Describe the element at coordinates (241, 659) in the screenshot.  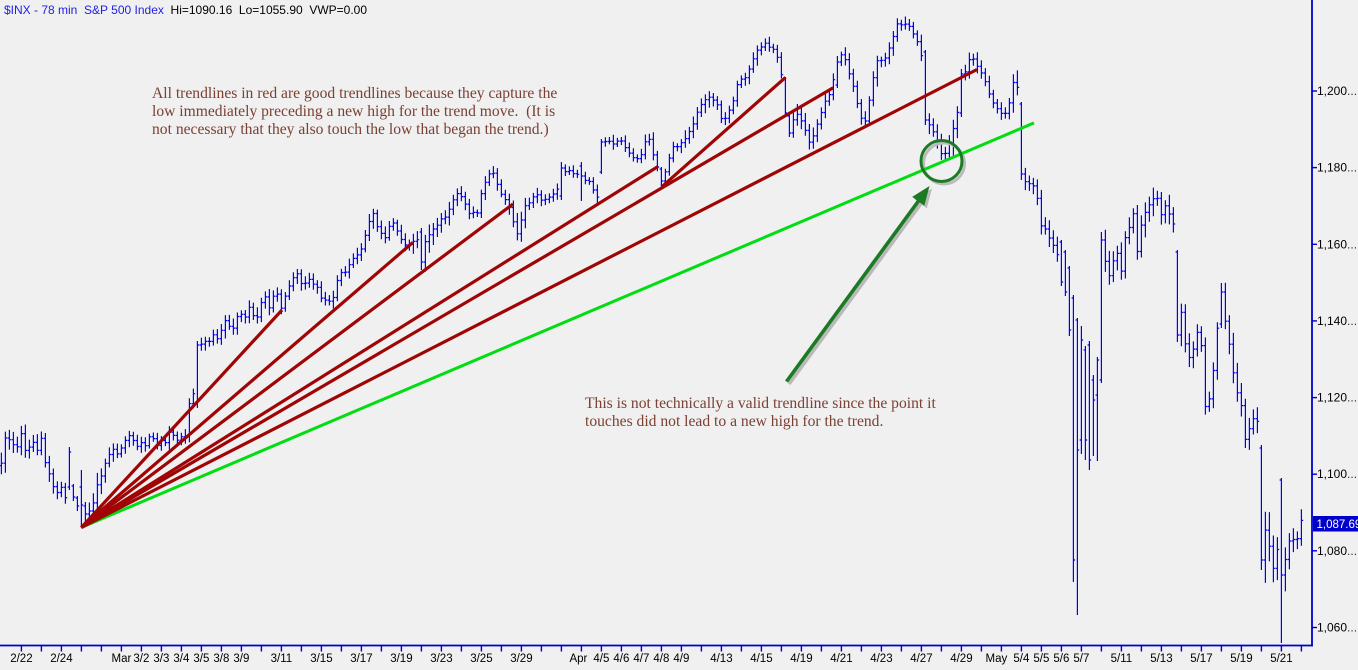
I see `svg-text: 3/9` at that location.